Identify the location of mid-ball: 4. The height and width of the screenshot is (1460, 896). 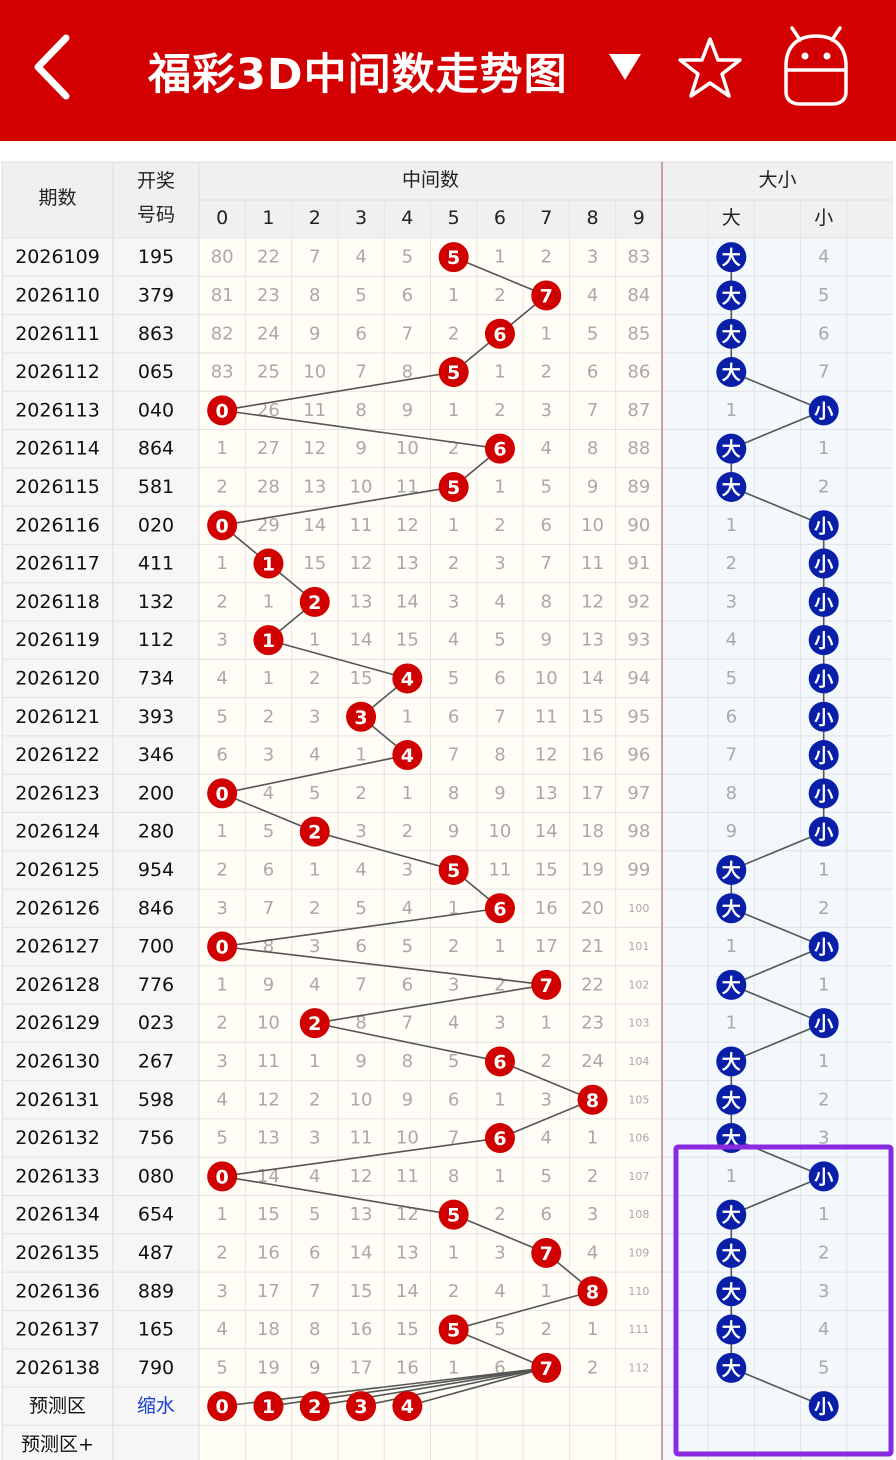
(407, 678).